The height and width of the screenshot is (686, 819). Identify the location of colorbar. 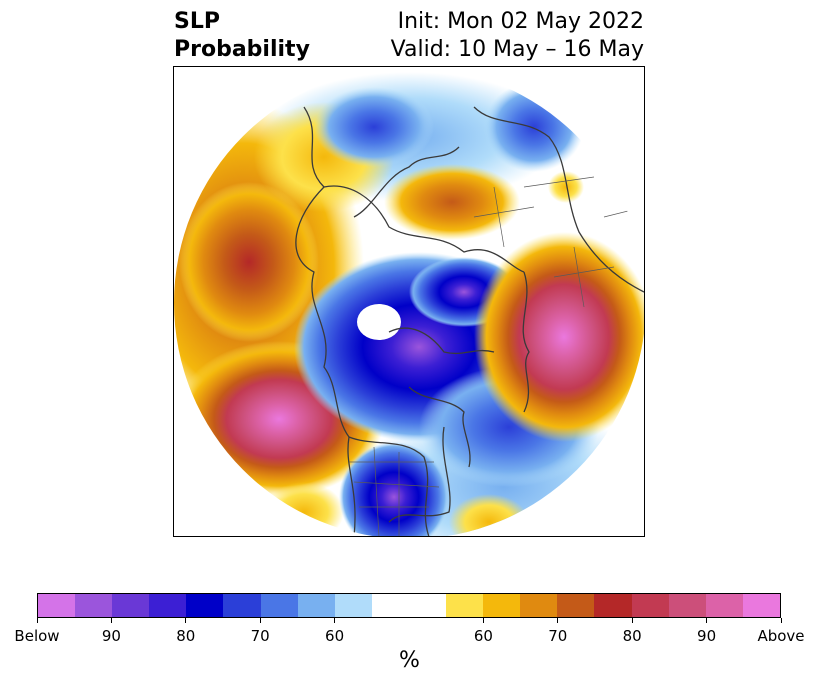
(409, 605).